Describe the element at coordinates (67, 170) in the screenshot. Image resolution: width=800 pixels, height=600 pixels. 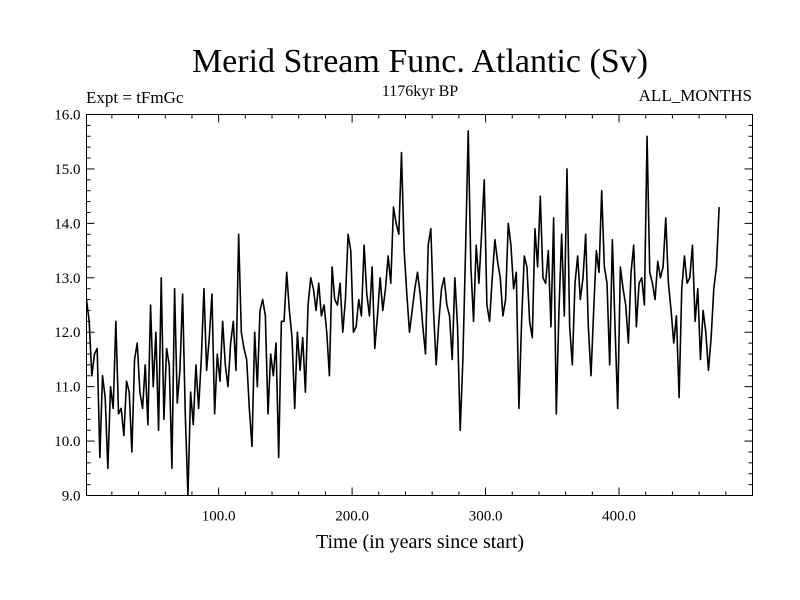
I see `y-tick-label: 15.0` at that location.